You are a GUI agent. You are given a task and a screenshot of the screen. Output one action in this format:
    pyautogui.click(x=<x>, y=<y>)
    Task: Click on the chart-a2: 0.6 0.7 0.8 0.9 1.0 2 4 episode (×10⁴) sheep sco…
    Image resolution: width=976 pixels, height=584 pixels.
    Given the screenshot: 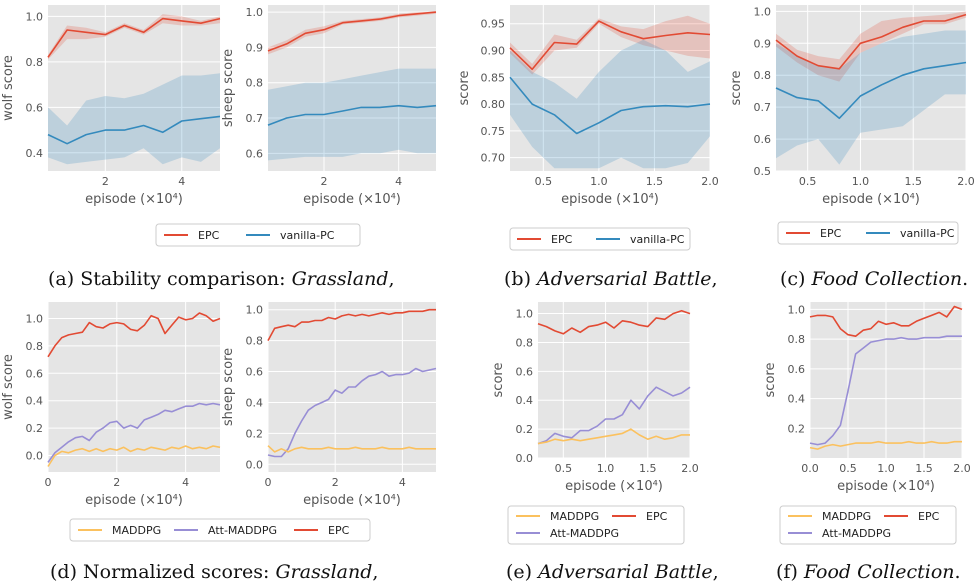 What is the action you would take?
    pyautogui.click(x=329, y=106)
    